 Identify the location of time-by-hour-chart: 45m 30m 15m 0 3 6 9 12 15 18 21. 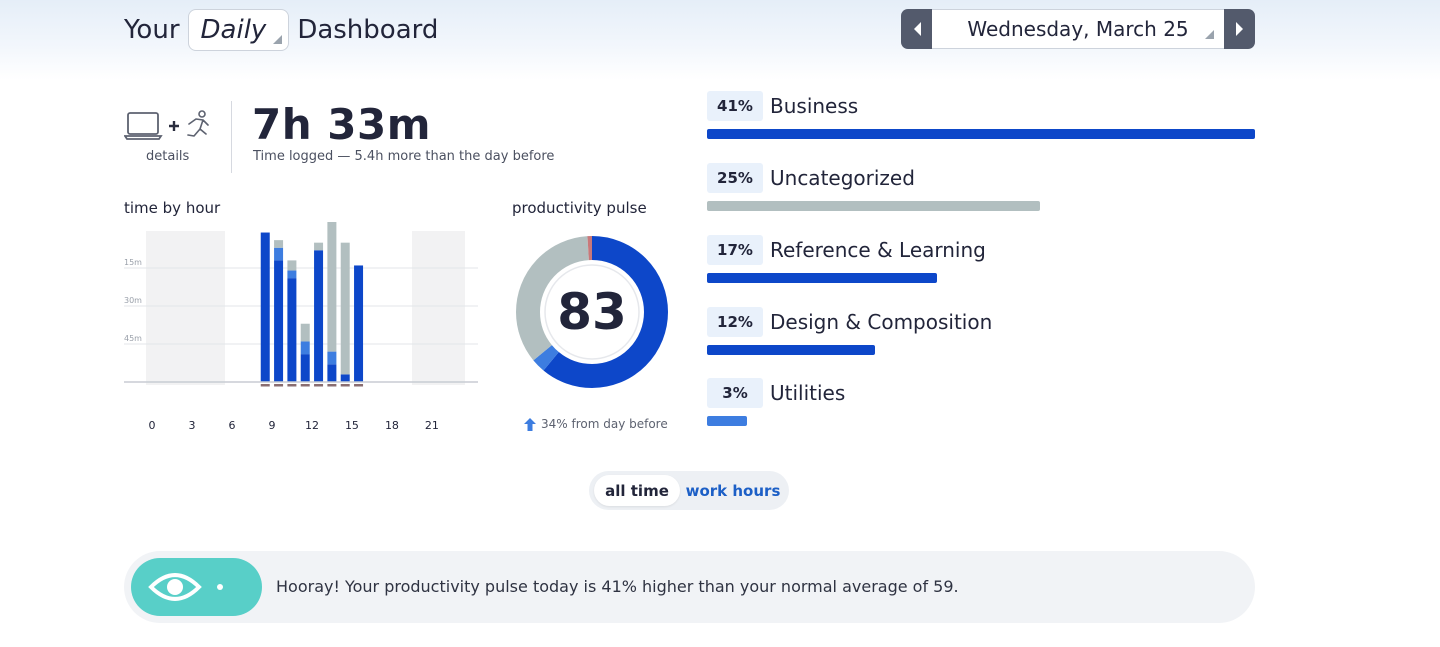
(301, 327).